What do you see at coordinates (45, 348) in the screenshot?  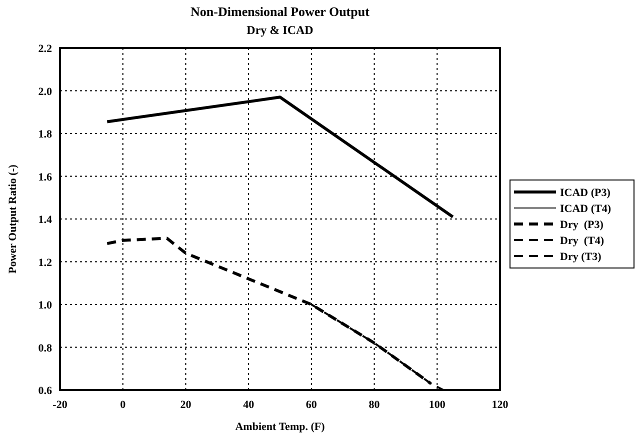 I see `y-tick-label: 0.8` at bounding box center [45, 348].